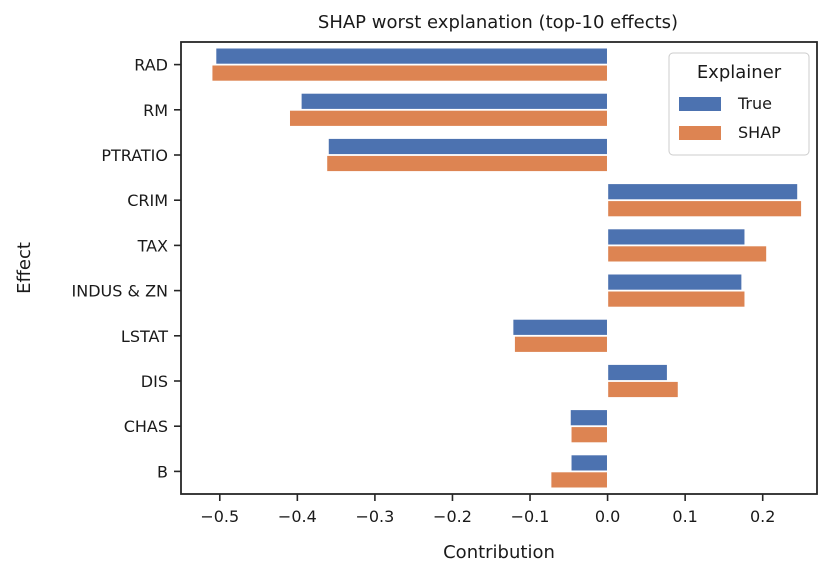 This screenshot has height=578, width=830. Describe the element at coordinates (374, 516) in the screenshot. I see `x-tick-label: −0.3` at that location.